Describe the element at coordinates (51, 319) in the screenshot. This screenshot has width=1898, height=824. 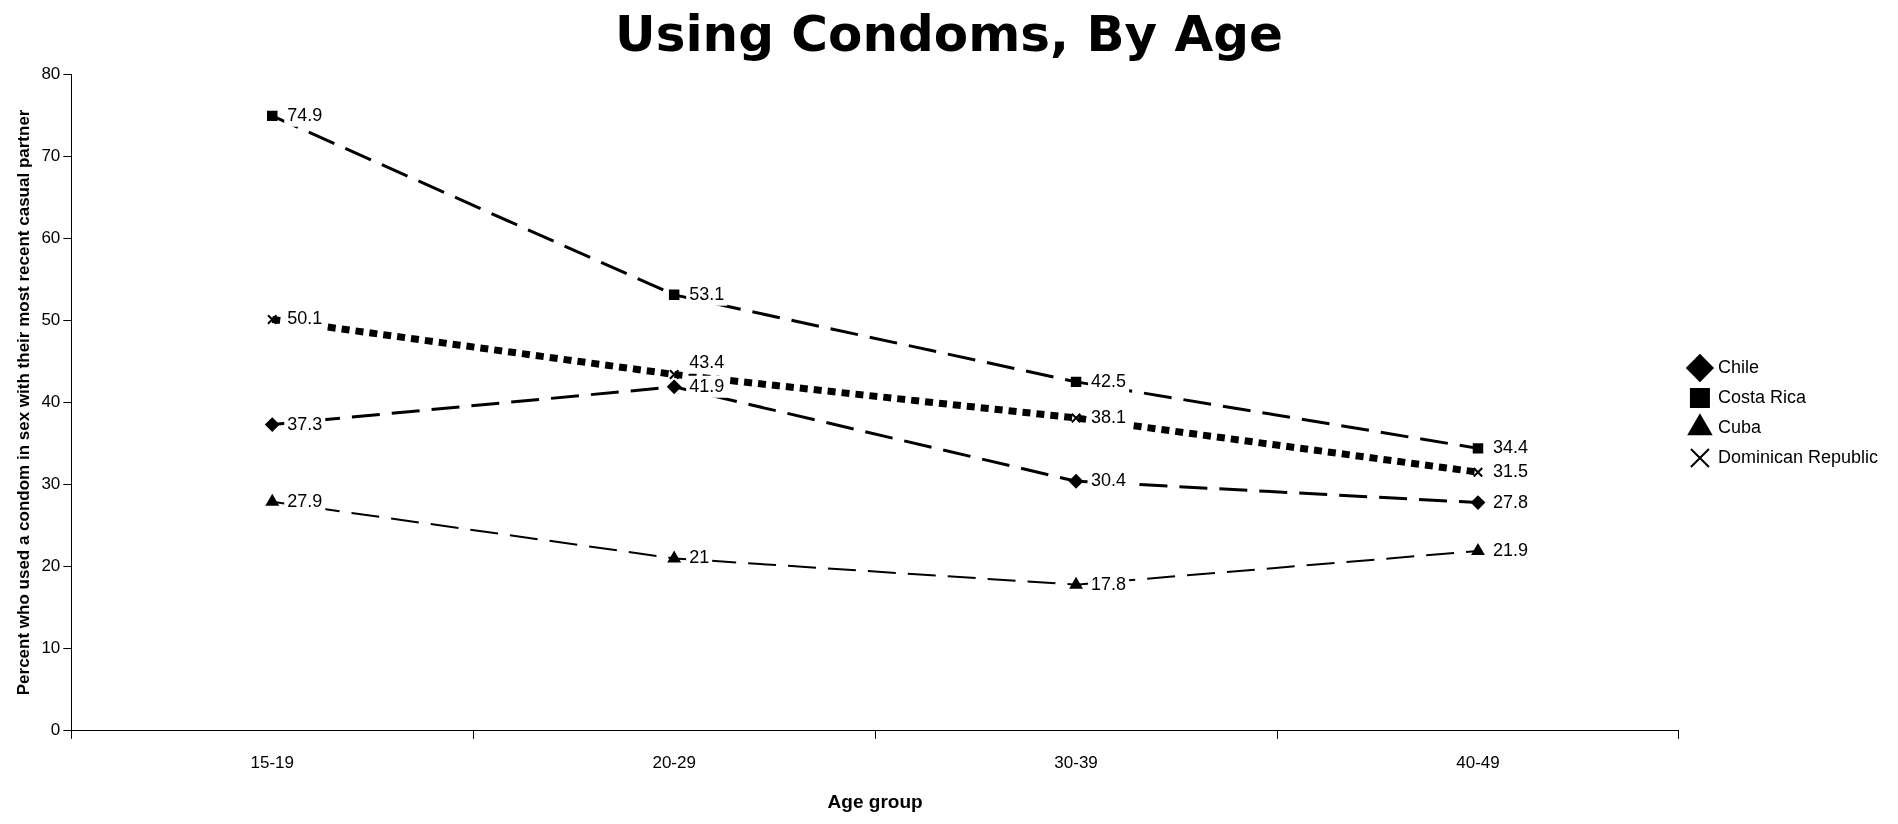
I see `y-tick-label: 50` at that location.